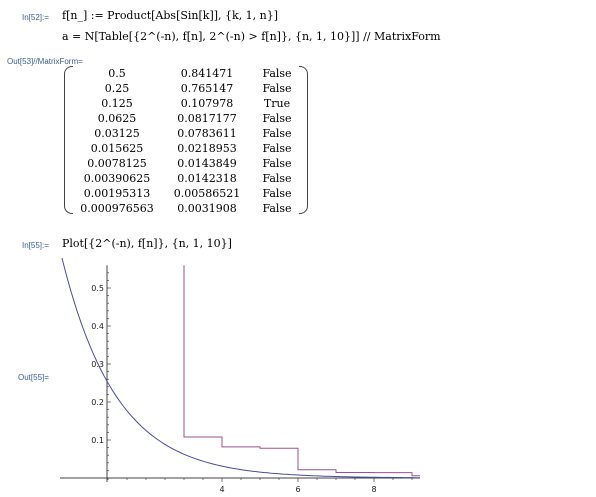 Image resolution: width=596 pixels, height=497 pixels. What do you see at coordinates (97, 440) in the screenshot?
I see `y-tick-label: 0.1` at bounding box center [97, 440].